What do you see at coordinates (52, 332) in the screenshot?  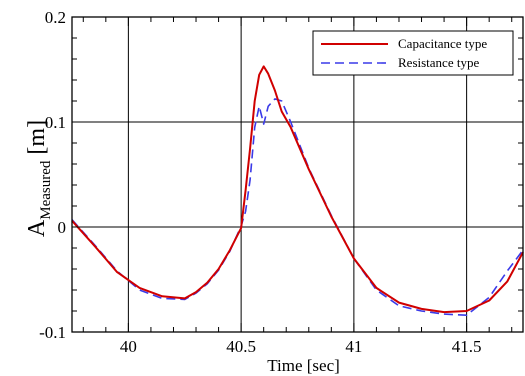 I see `y-tick-label: -0.1` at bounding box center [52, 332].